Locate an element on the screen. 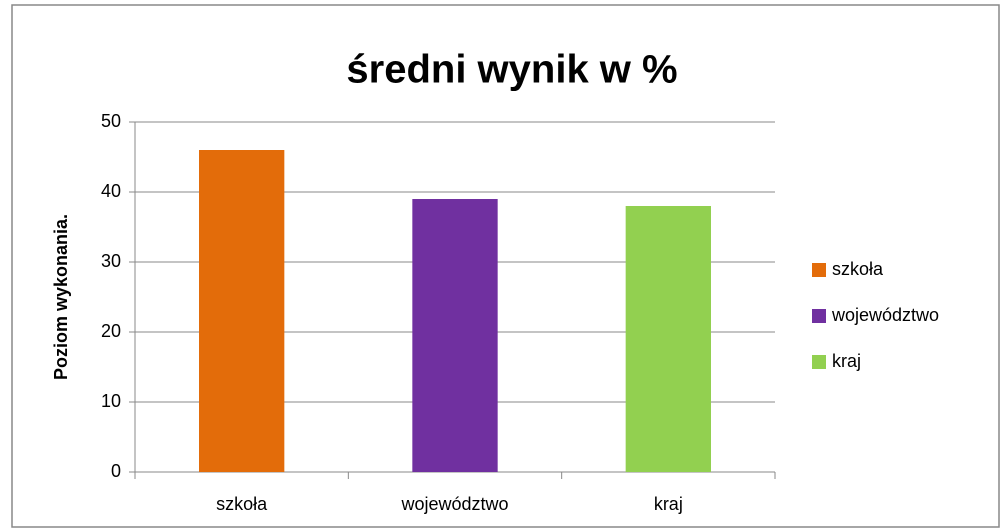 Image resolution: width=1008 pixels, height=532 pixels. y-tick-label: 20 is located at coordinates (111, 331).